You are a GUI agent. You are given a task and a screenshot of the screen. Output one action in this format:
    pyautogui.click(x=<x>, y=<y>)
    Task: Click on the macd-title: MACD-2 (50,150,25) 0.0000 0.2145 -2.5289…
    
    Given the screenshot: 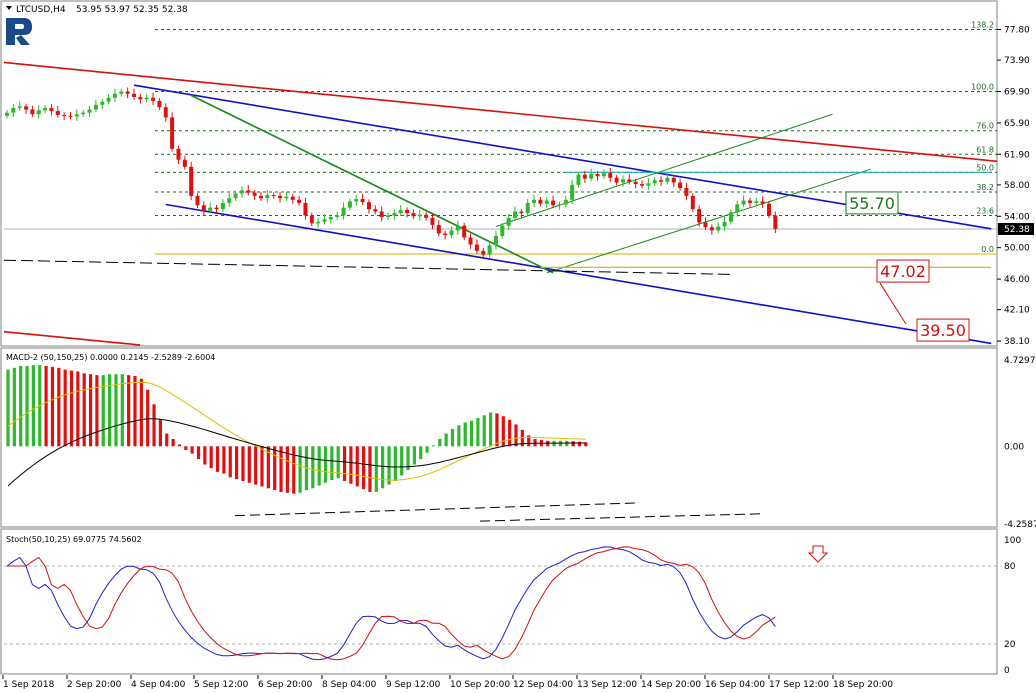 What is the action you would take?
    pyautogui.click(x=110, y=357)
    